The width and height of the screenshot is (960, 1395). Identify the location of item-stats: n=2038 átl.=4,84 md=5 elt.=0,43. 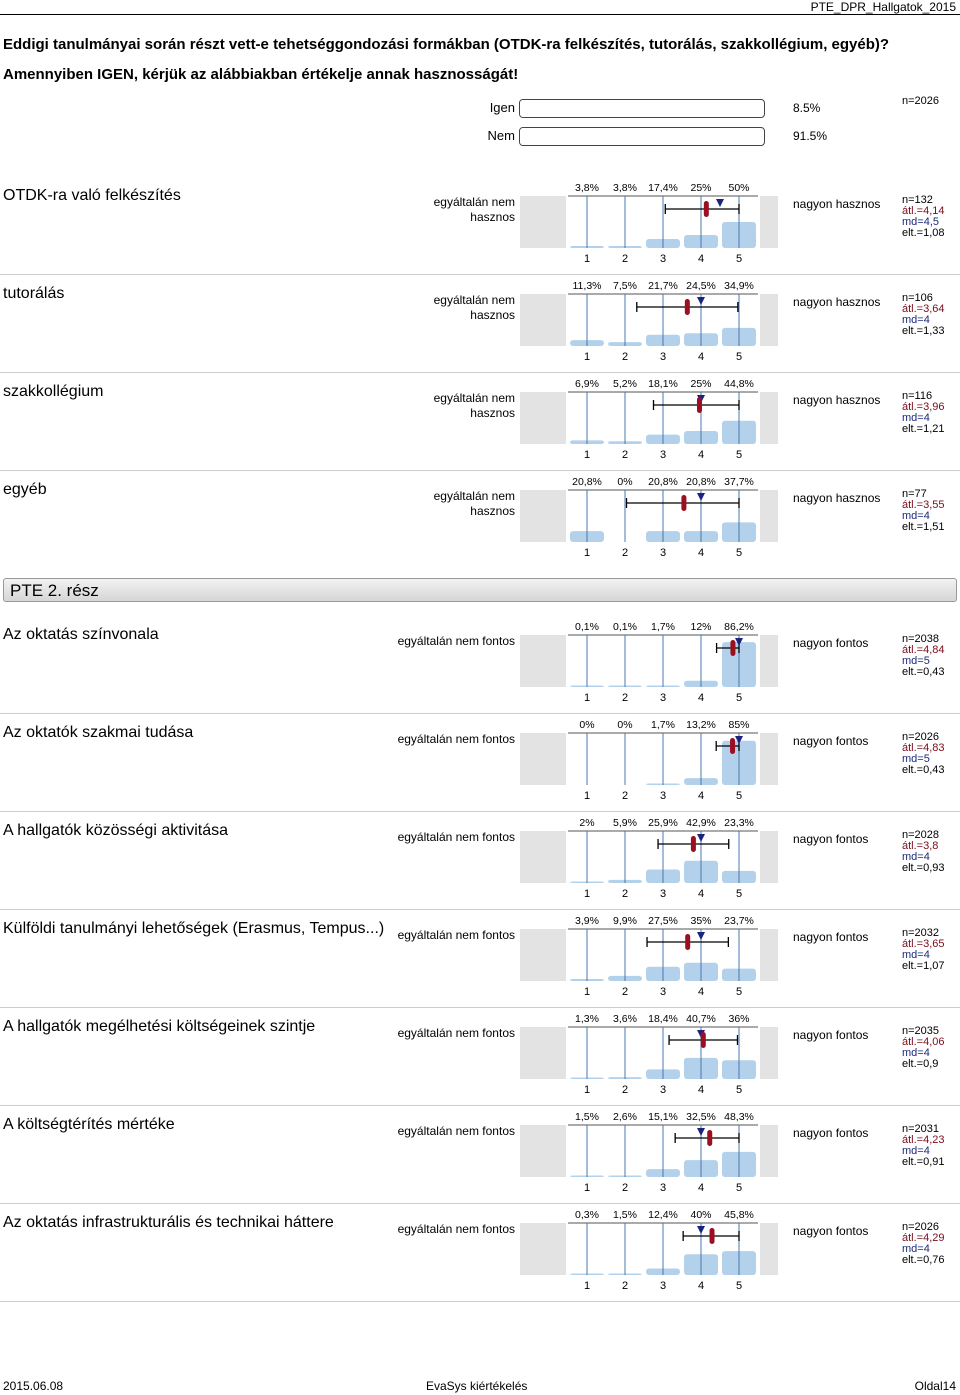
(923, 656).